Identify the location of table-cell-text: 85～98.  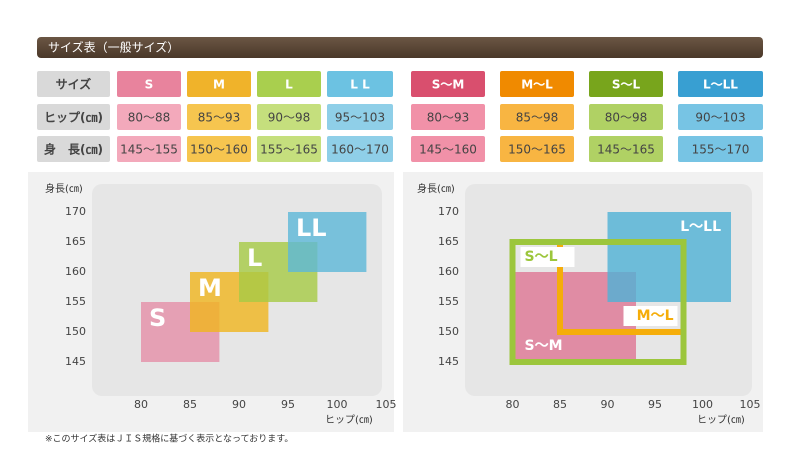
(537, 118).